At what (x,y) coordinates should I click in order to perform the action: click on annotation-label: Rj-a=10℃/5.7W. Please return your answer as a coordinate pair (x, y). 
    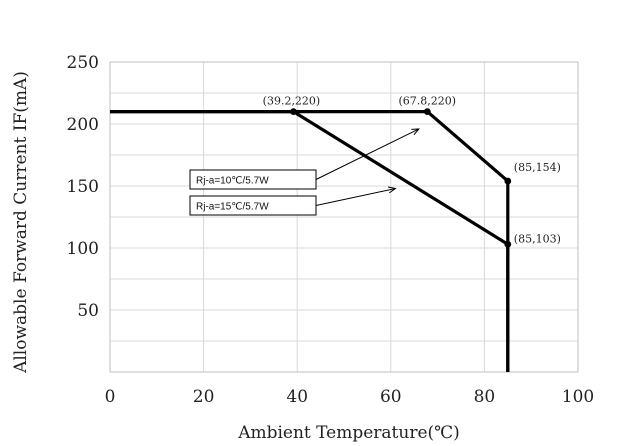
    Looking at the image, I should click on (232, 181).